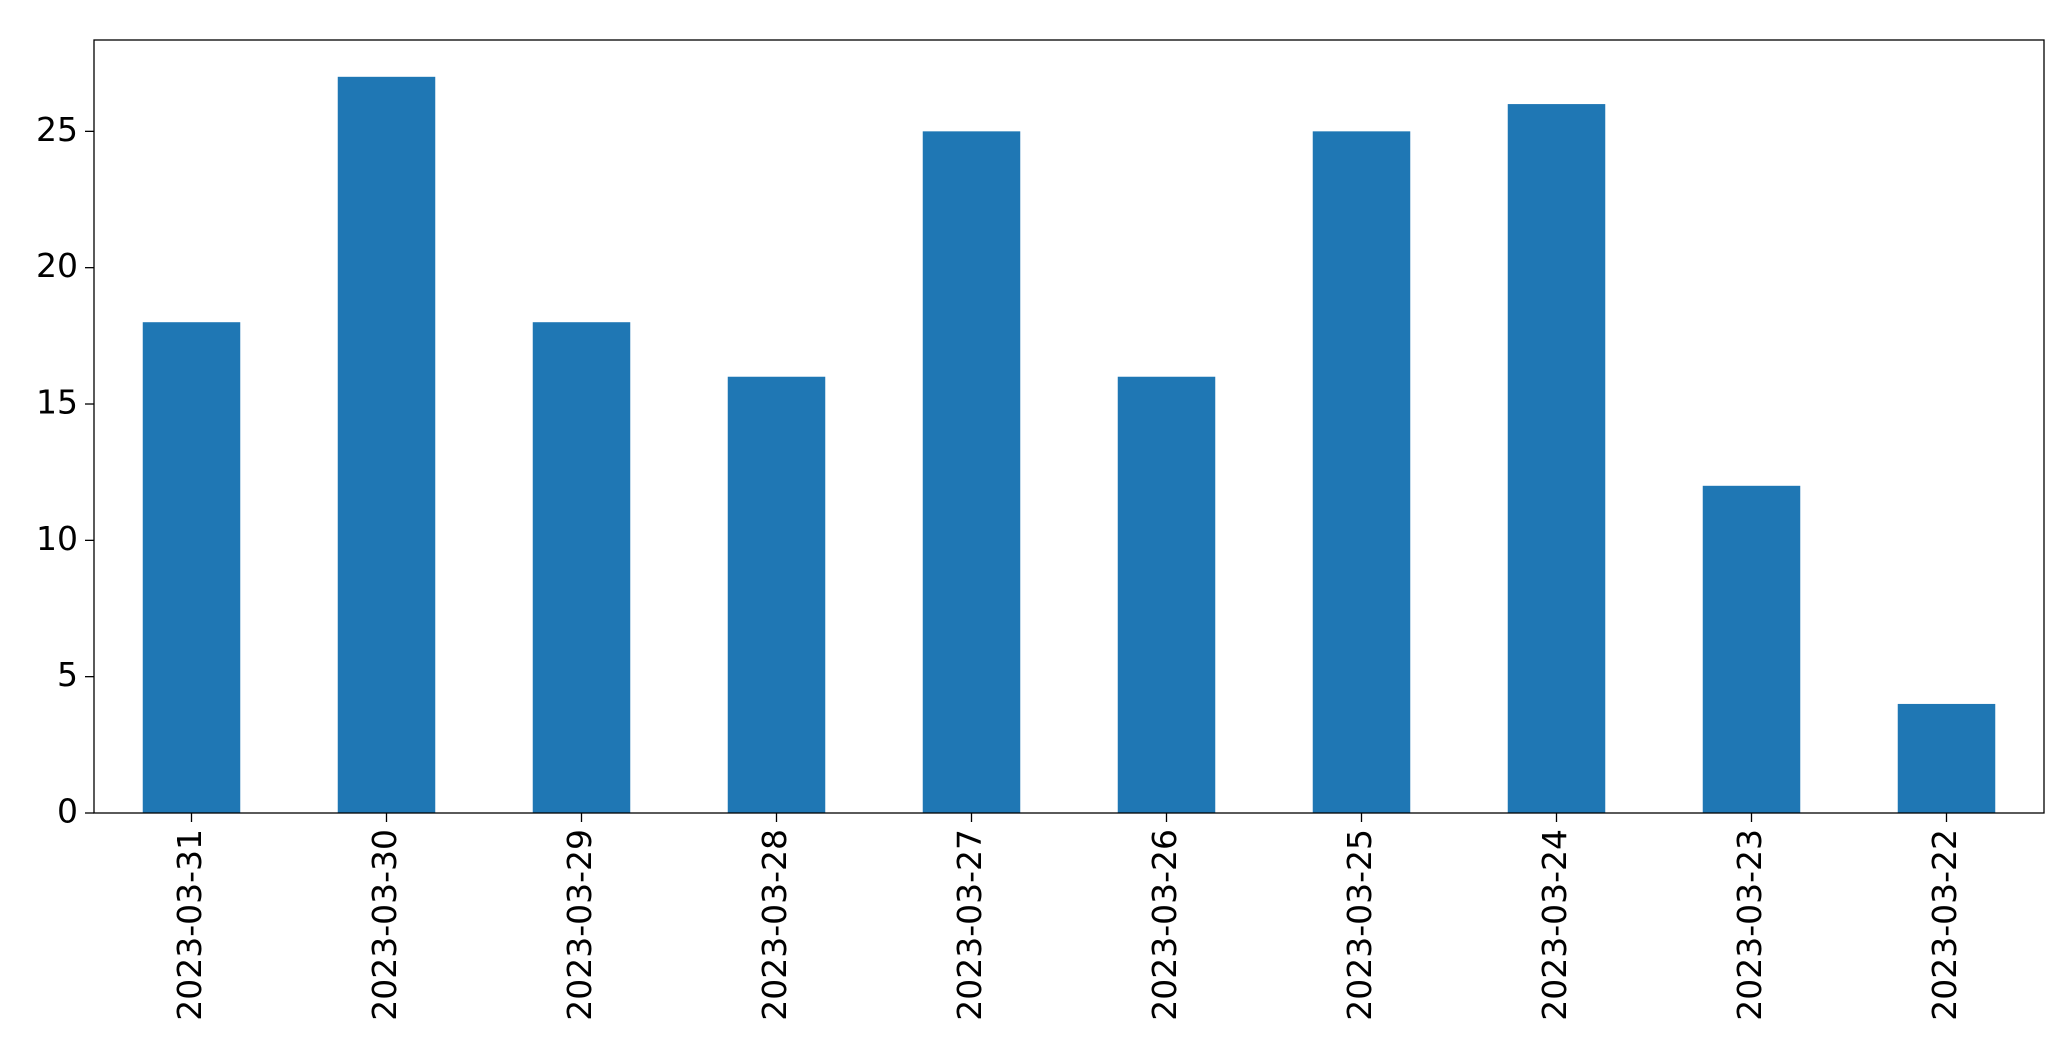  What do you see at coordinates (67, 811) in the screenshot?
I see `y-tick-label: 0` at bounding box center [67, 811].